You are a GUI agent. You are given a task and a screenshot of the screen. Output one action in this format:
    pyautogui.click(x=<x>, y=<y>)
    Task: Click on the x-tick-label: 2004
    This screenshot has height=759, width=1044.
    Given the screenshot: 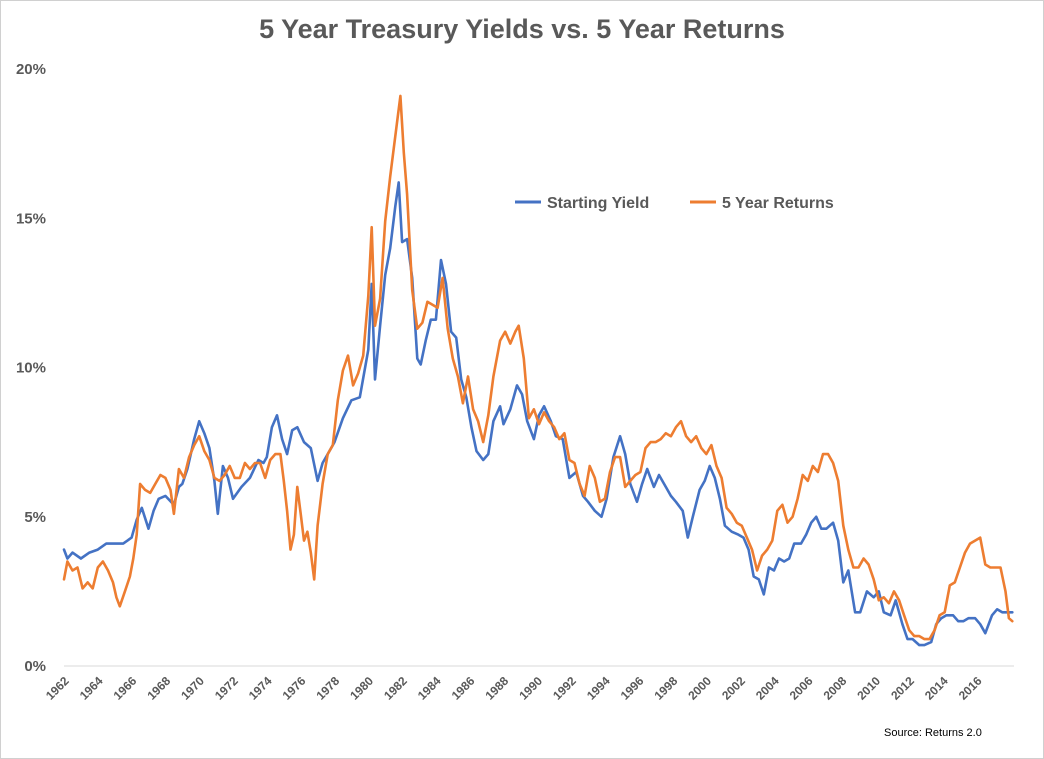 What is the action you would take?
    pyautogui.click(x=767, y=688)
    